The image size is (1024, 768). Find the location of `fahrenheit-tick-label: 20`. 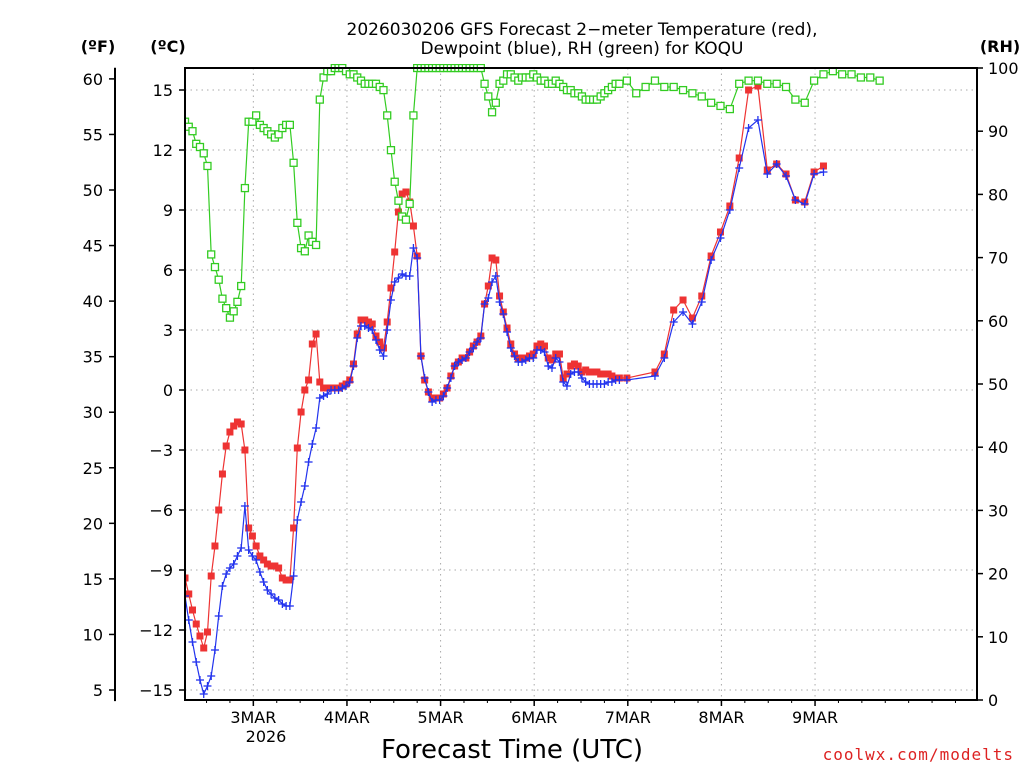

fahrenheit-tick-label: 20 is located at coordinates (93, 523).